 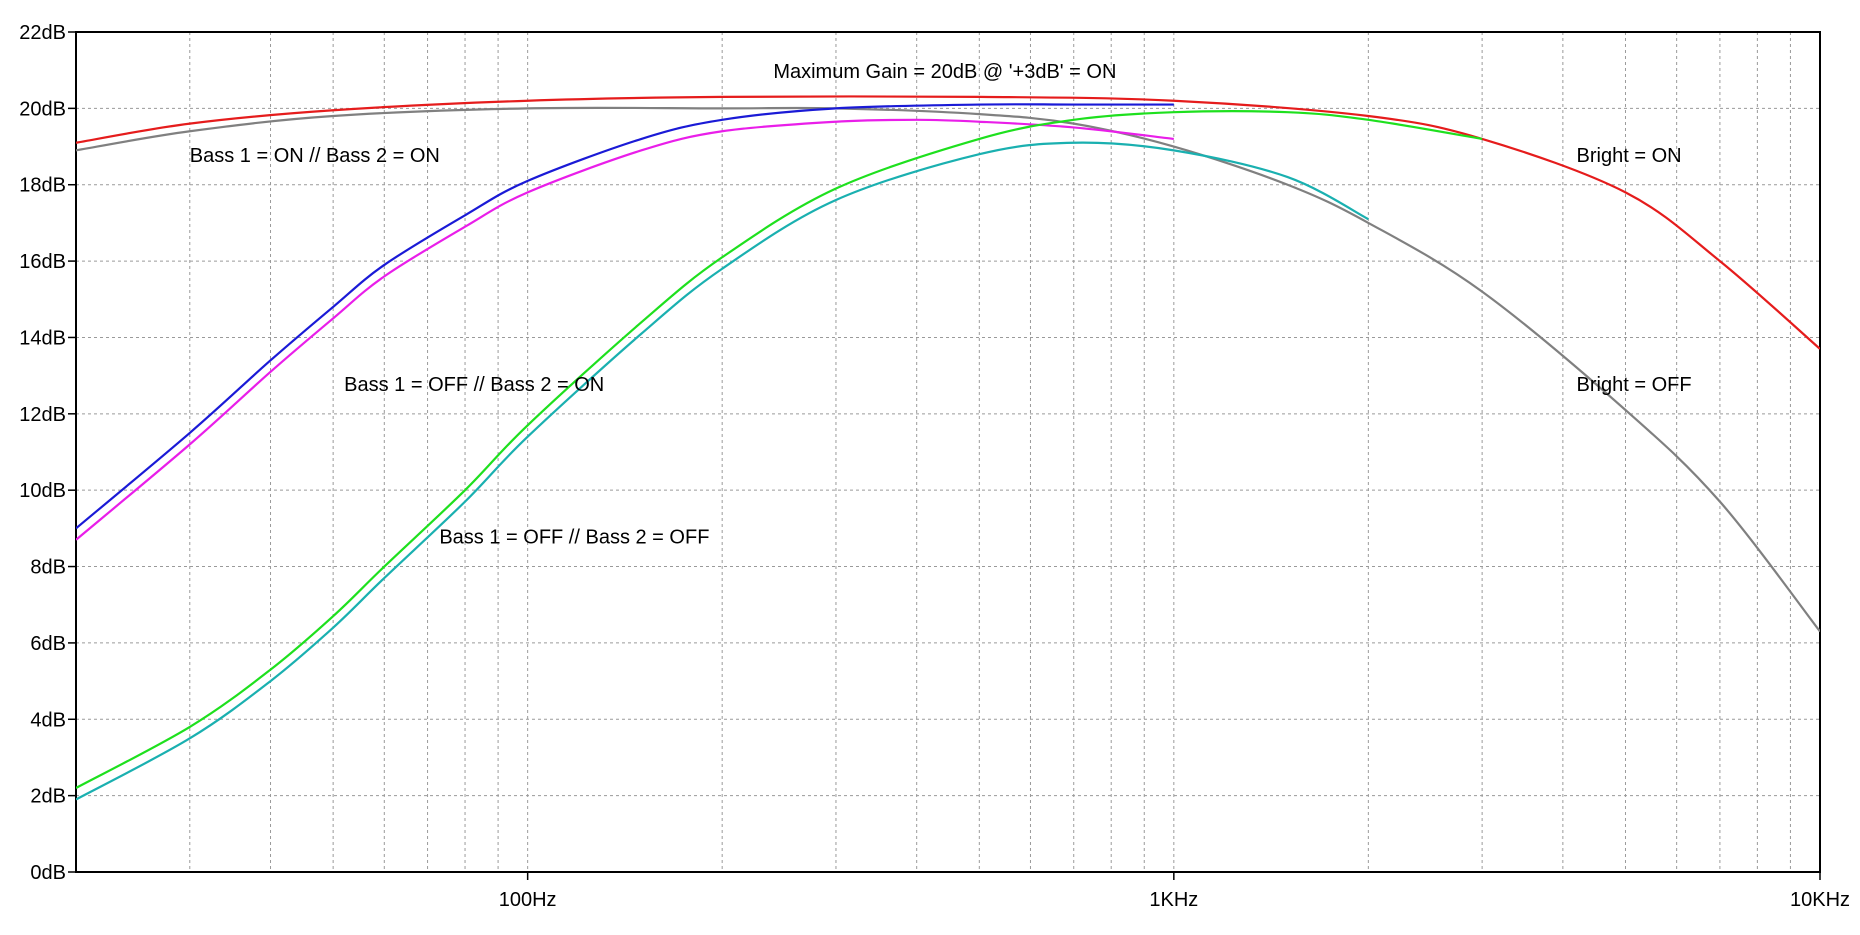 I want to click on y-tick-label: 0dB, so click(x=48, y=873).